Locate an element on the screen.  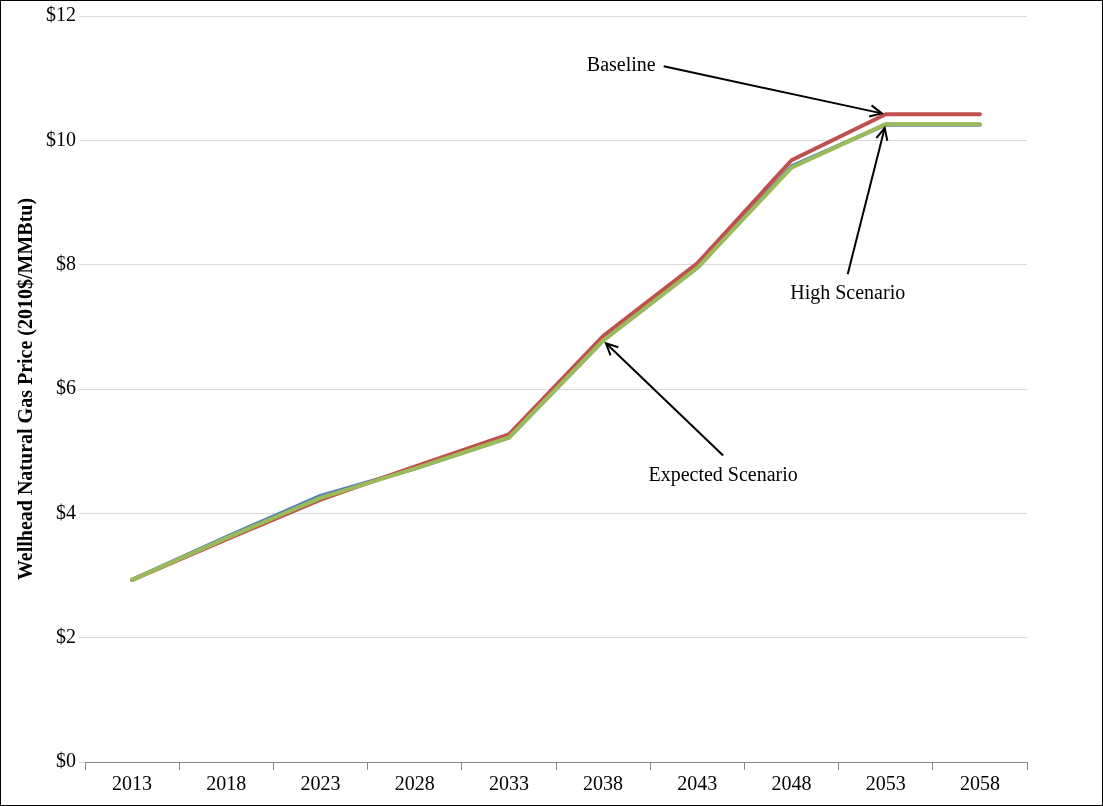
x-tick-label: 2048 is located at coordinates (791, 783).